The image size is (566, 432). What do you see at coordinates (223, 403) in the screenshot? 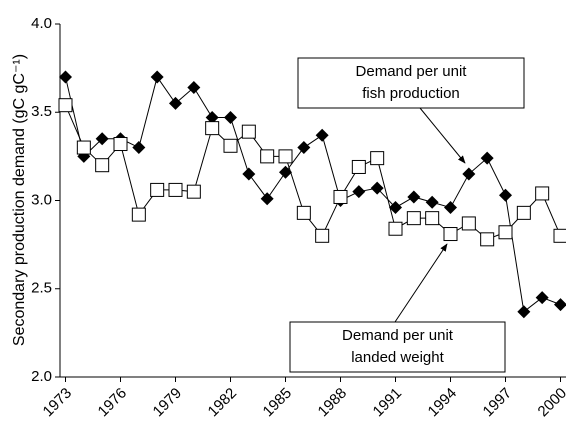
I see `x-tick-label: 1982` at bounding box center [223, 403].